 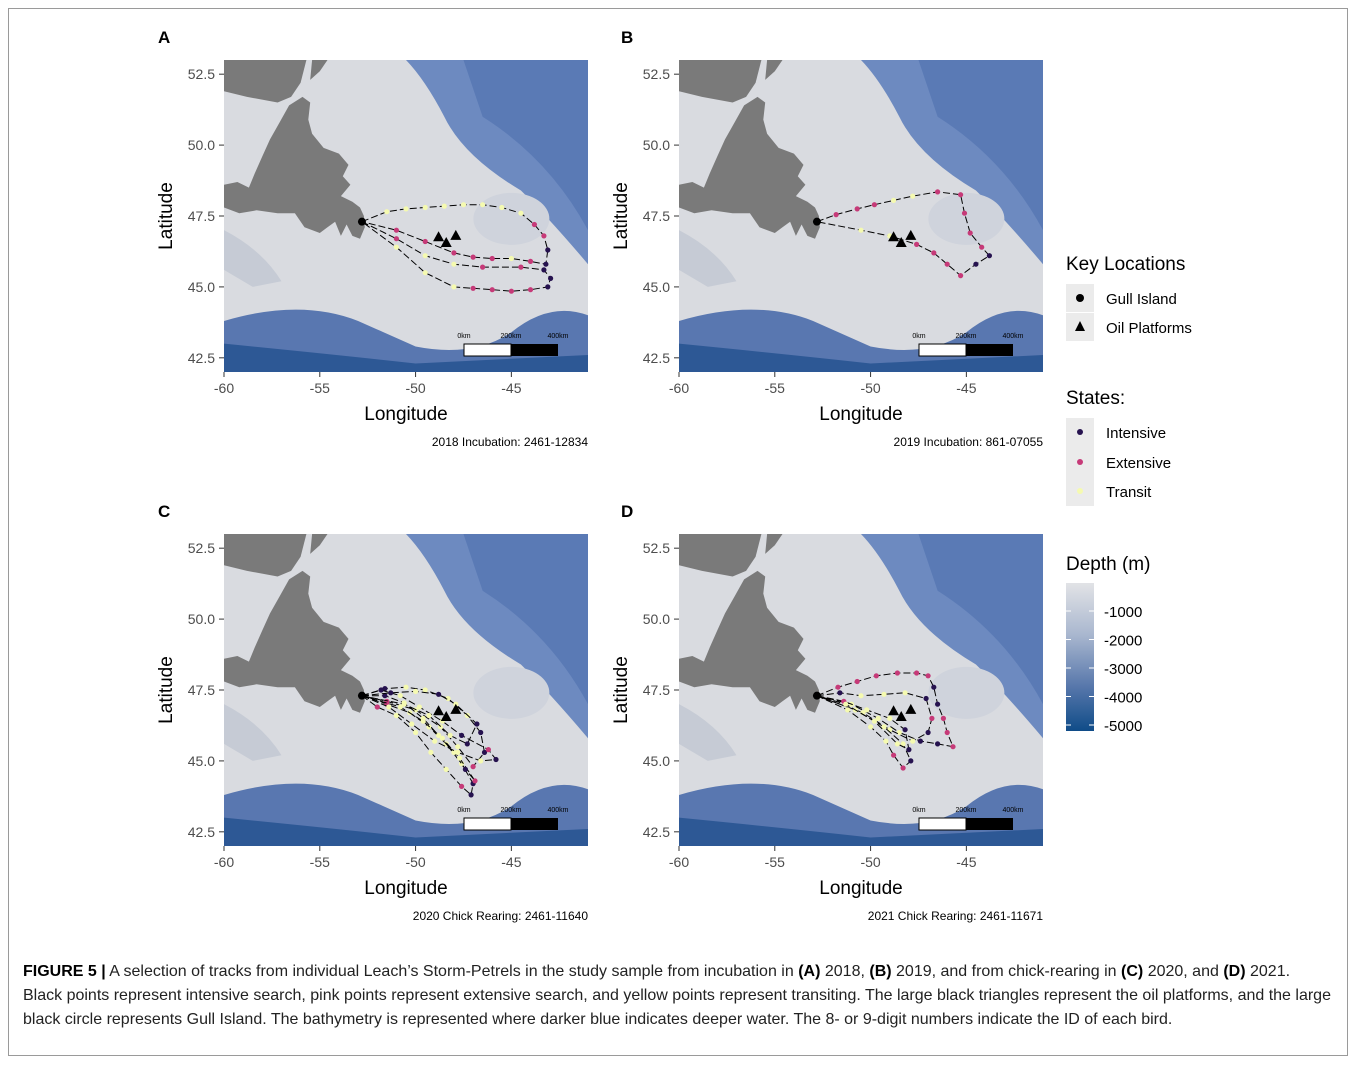 What do you see at coordinates (557, 810) in the screenshot?
I see `scale-label: 400km` at bounding box center [557, 810].